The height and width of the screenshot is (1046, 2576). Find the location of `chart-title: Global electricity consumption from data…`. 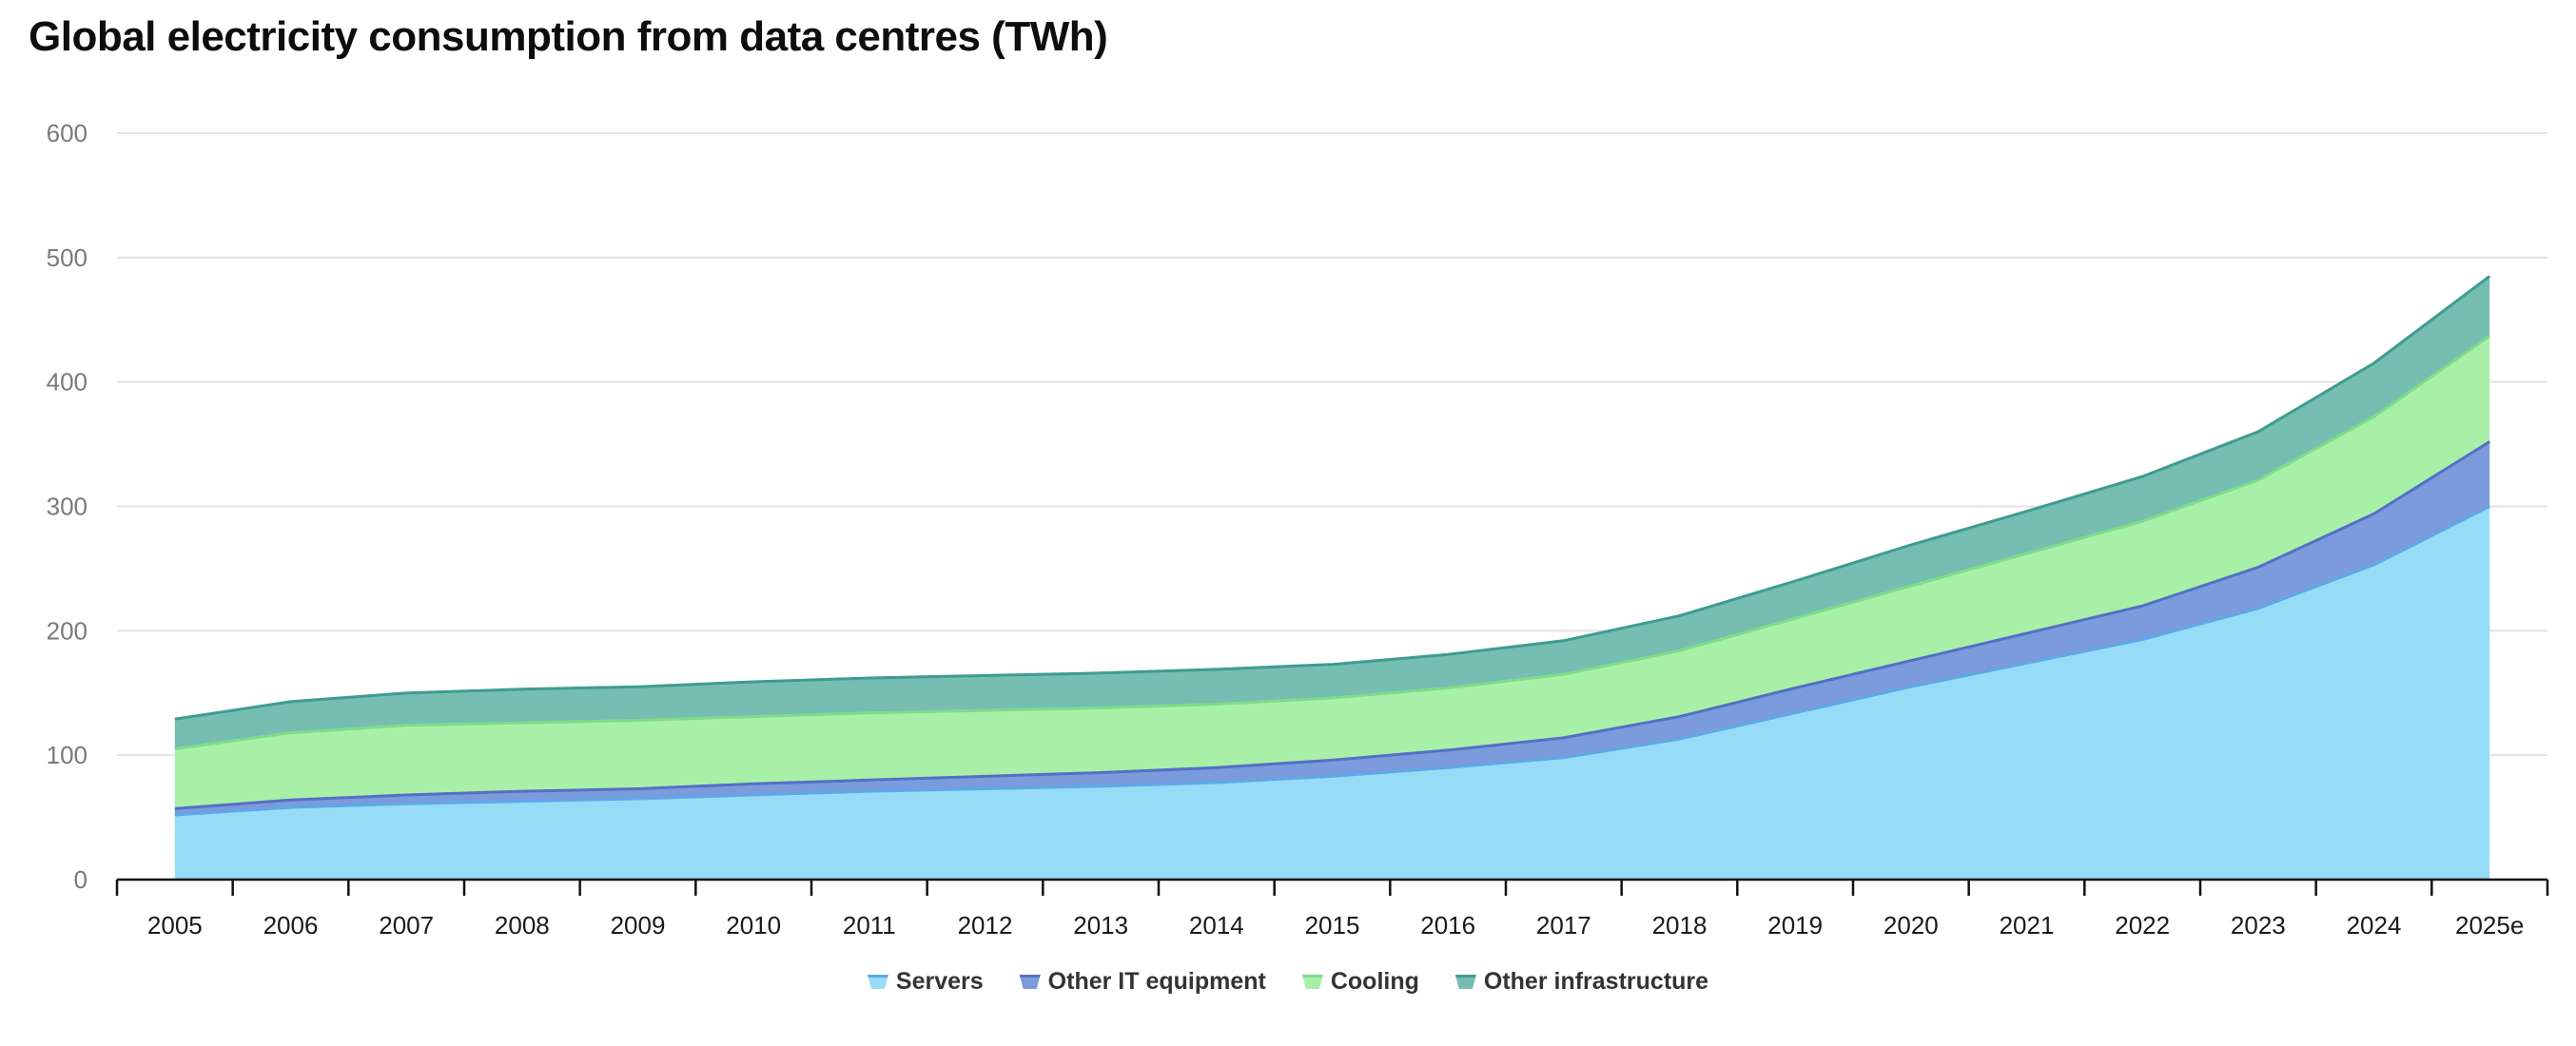

chart-title: Global electricity consumption from data… is located at coordinates (569, 36).